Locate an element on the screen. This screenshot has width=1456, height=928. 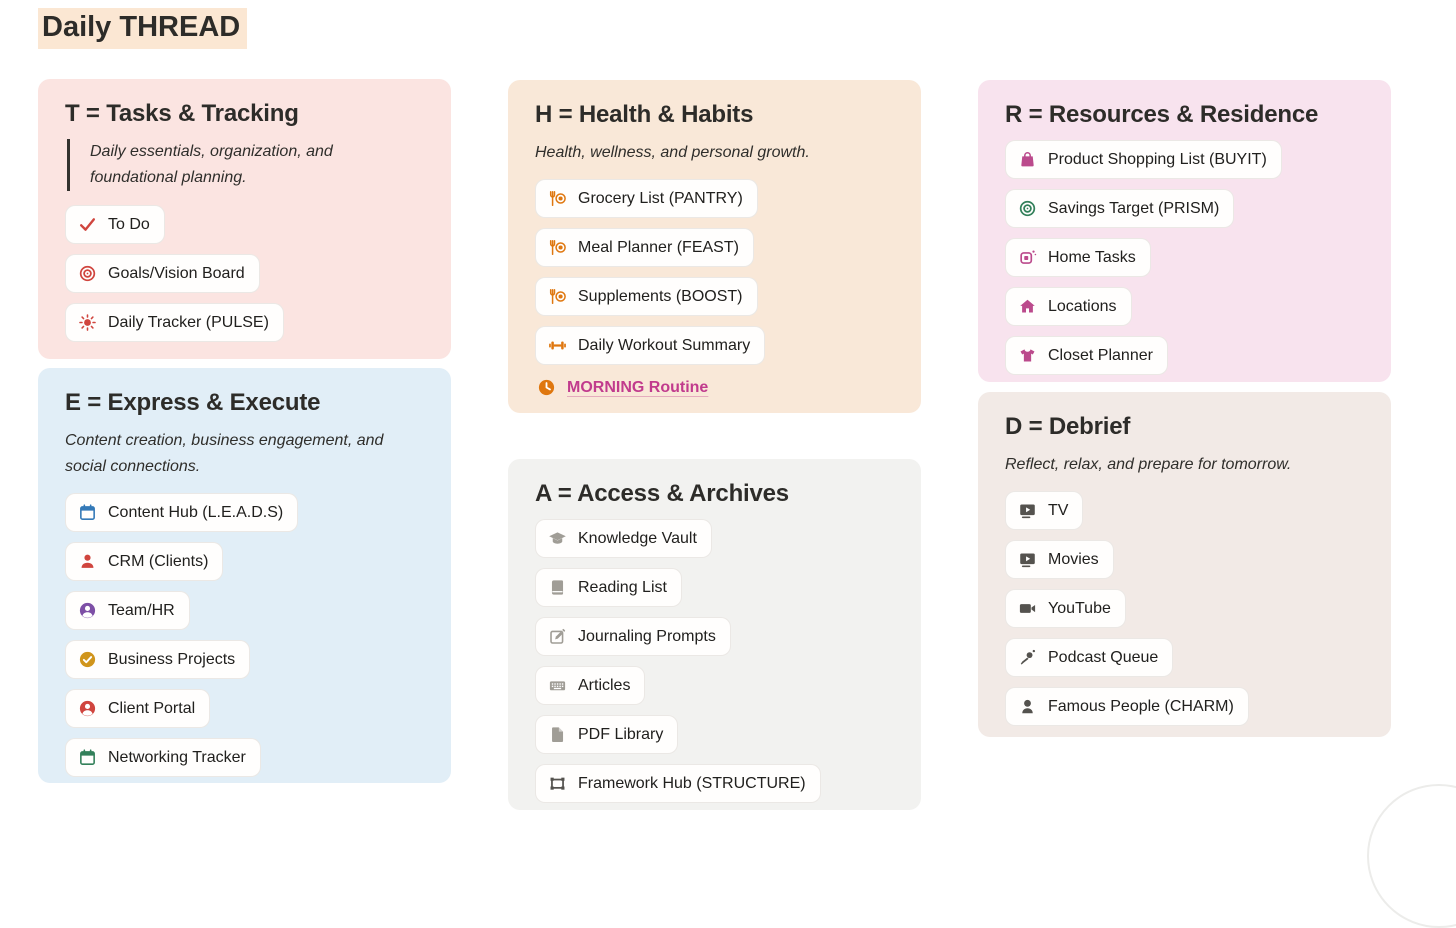
tv-play-icon is located at coordinates (1027, 559).